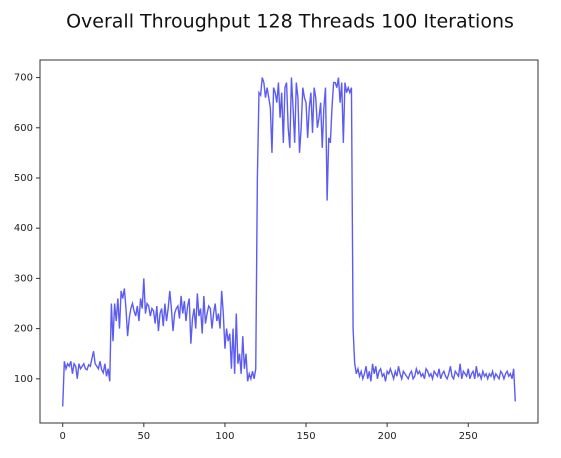 The image size is (561, 458). I want to click on y-tick-label: 400, so click(23, 228).